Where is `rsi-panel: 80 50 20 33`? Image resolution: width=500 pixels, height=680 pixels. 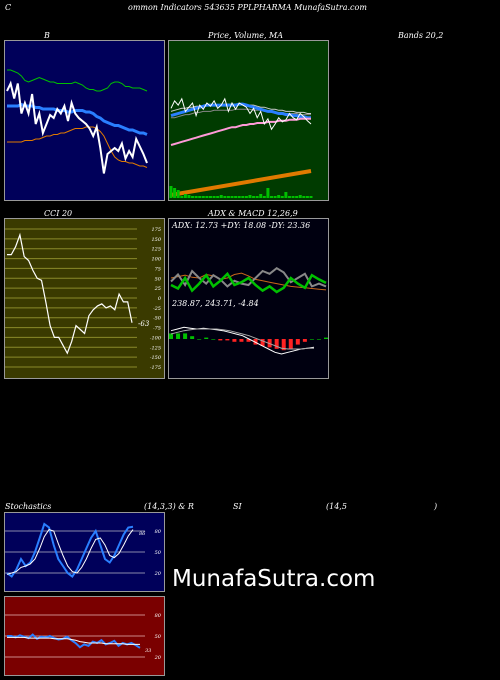 rsi-panel: 80 50 20 33 is located at coordinates (84, 636).